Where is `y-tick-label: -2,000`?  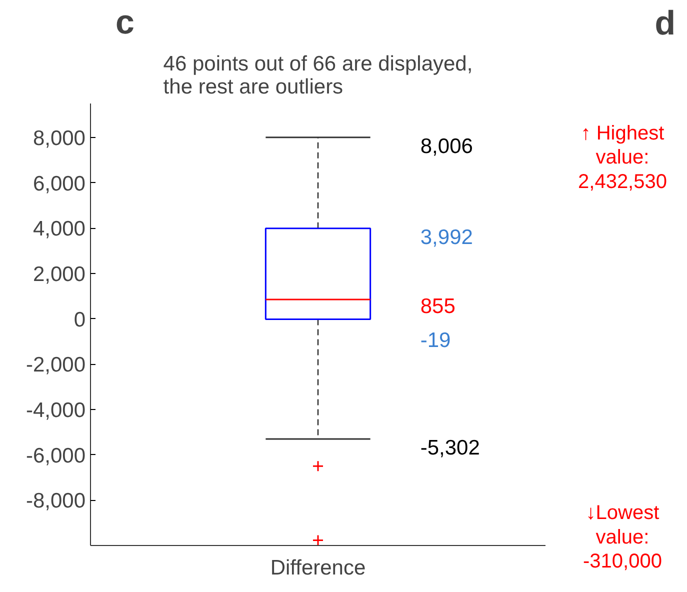 y-tick-label: -2,000 is located at coordinates (56, 365).